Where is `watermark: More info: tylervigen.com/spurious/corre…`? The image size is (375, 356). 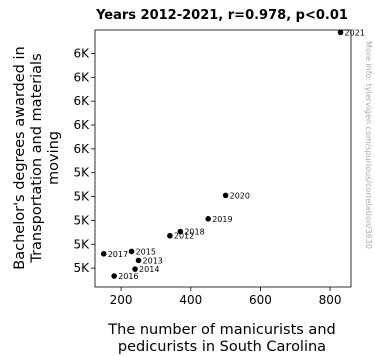
watermark: More info: tylervigen.com/spurious/corre… is located at coordinates (368, 145).